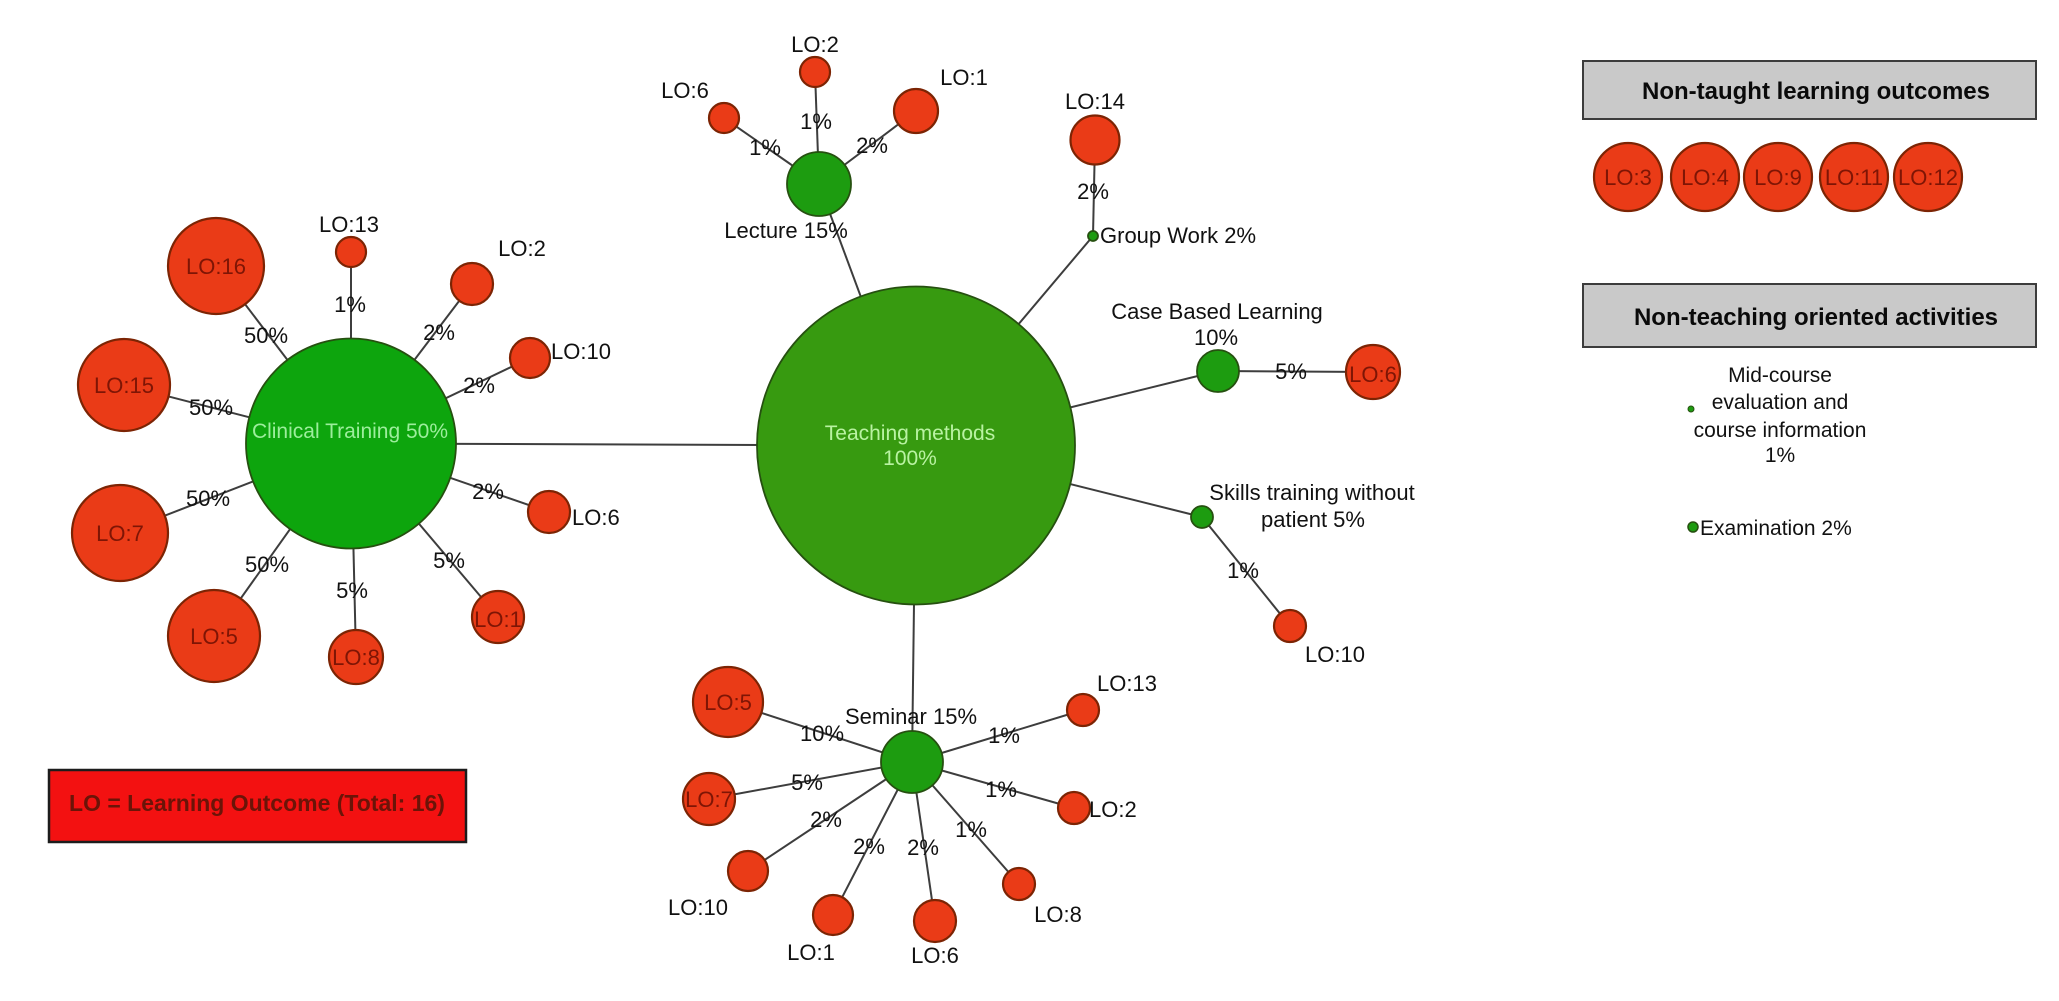  Describe the element at coordinates (124, 385) in the screenshot. I see `svg-text: LO:15` at that location.